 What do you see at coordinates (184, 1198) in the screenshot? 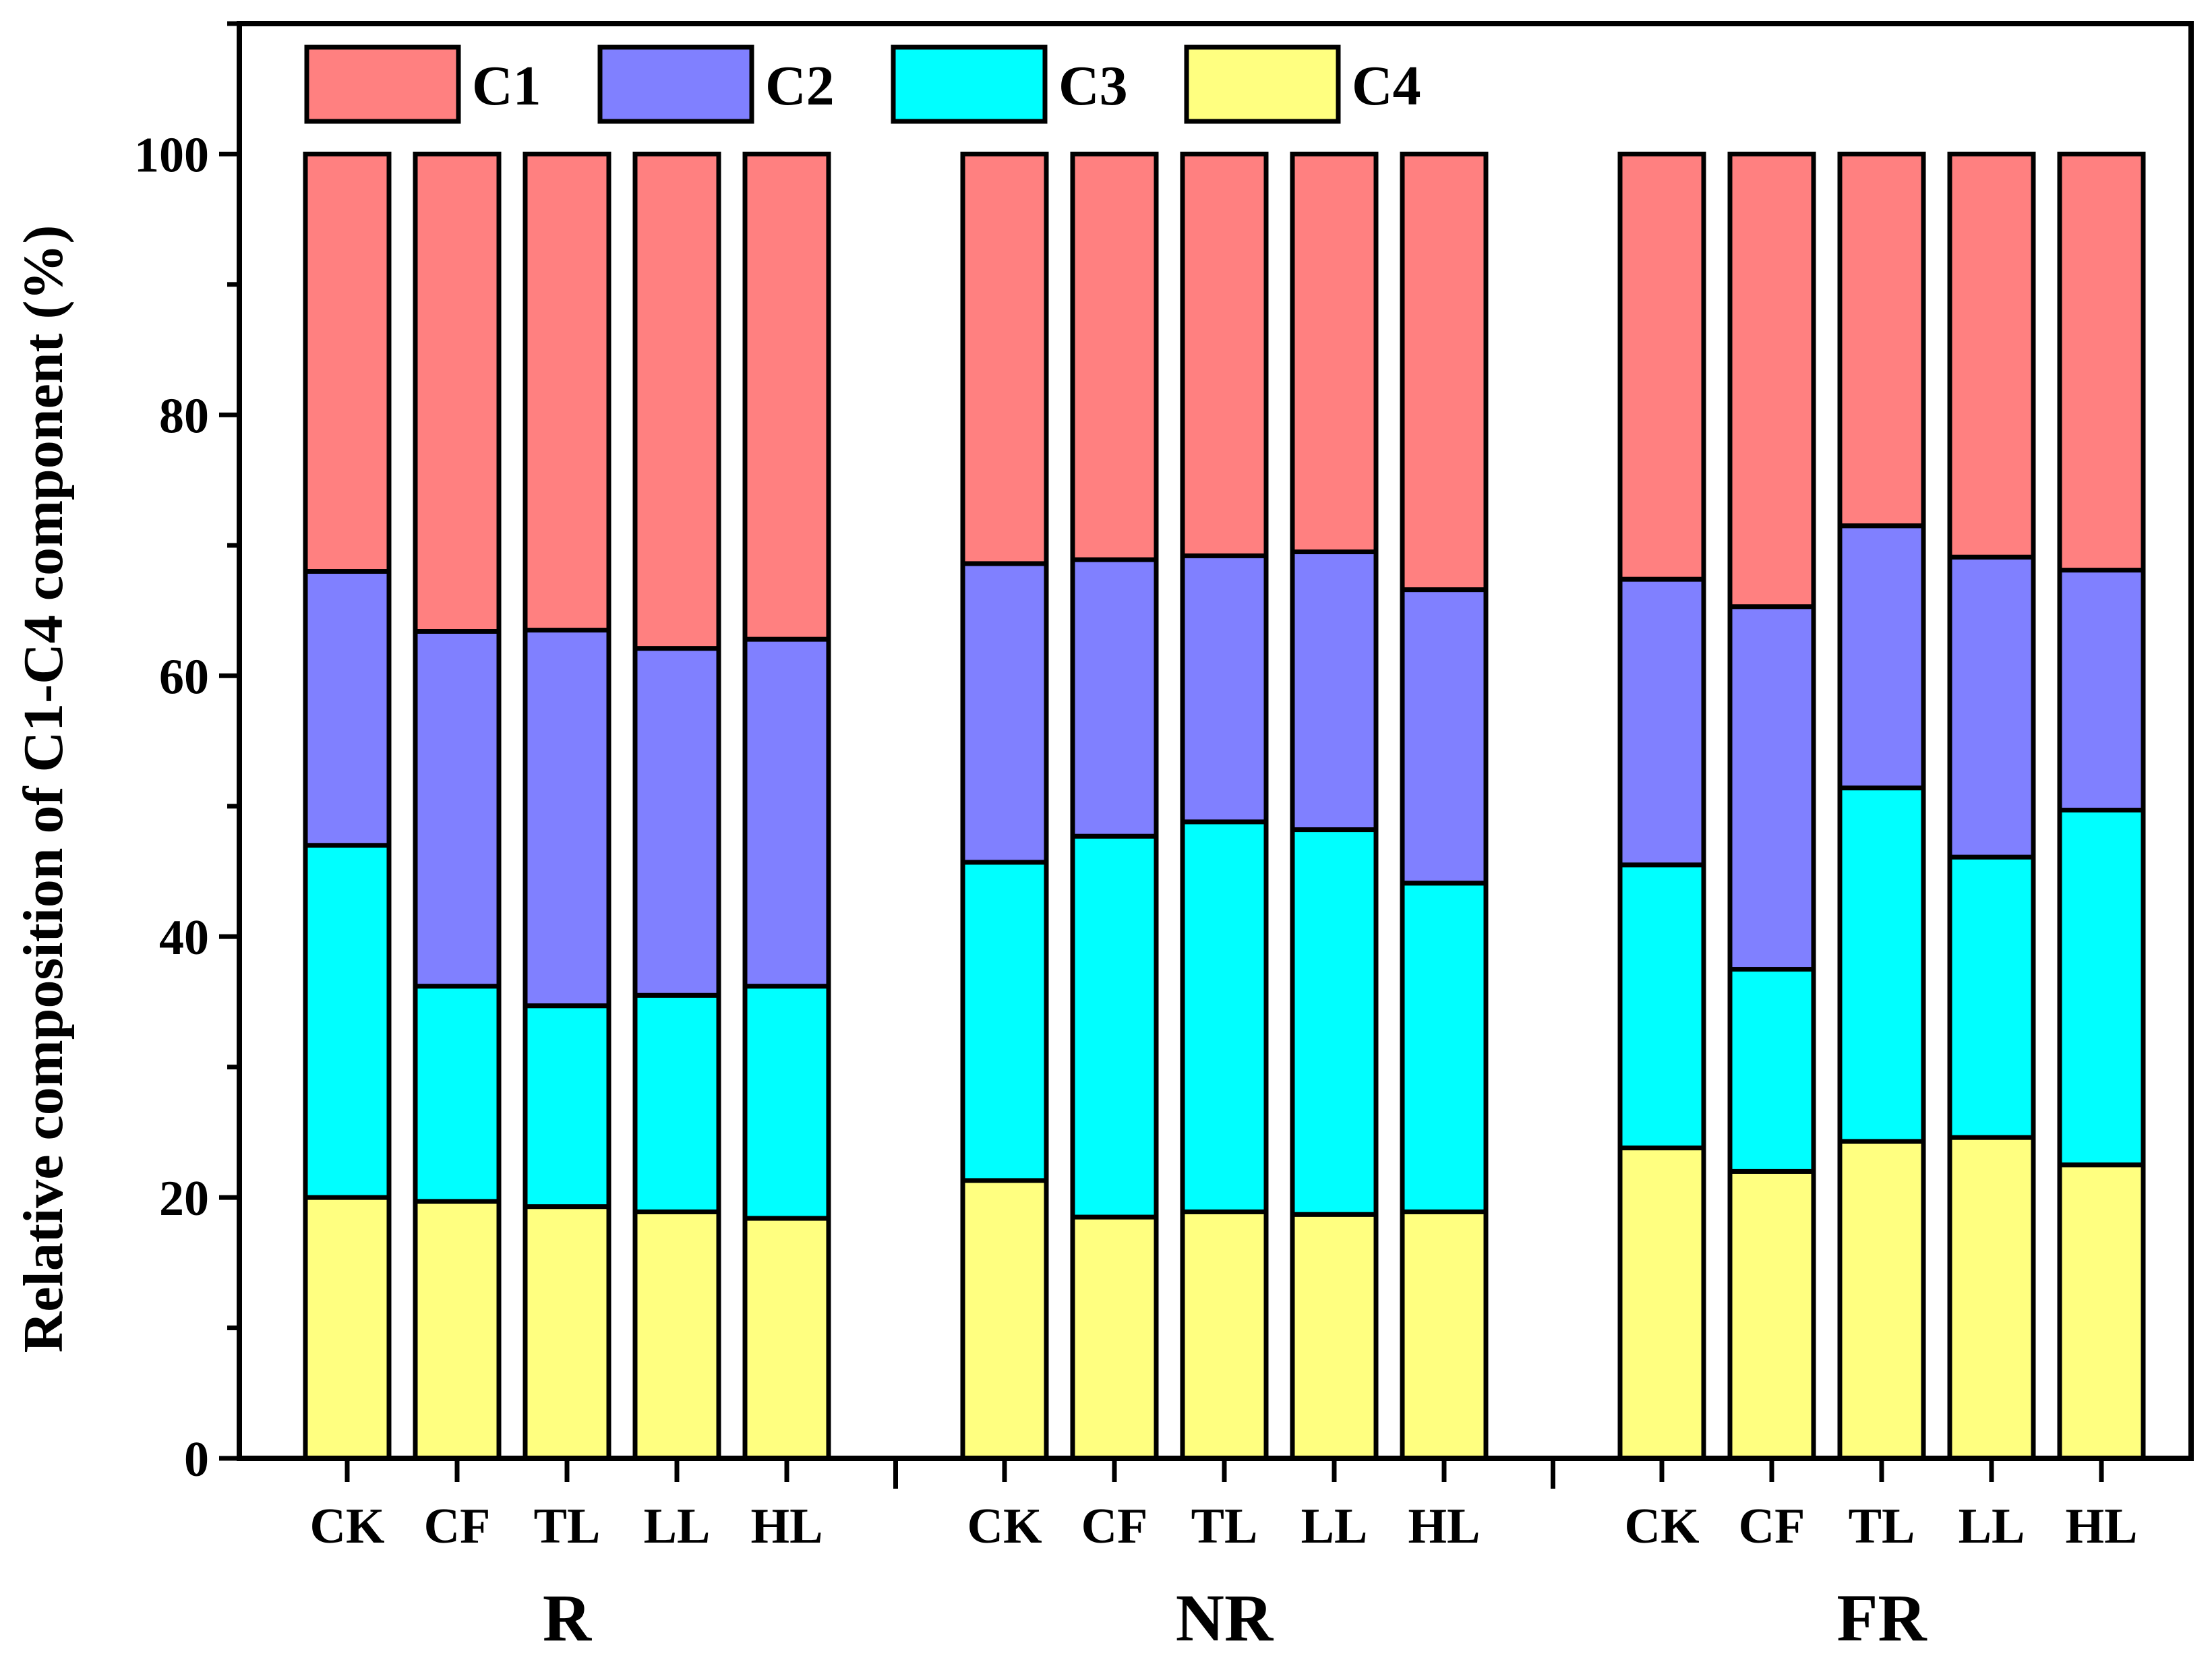
I see `y-tick-label-20: 20` at bounding box center [184, 1198].